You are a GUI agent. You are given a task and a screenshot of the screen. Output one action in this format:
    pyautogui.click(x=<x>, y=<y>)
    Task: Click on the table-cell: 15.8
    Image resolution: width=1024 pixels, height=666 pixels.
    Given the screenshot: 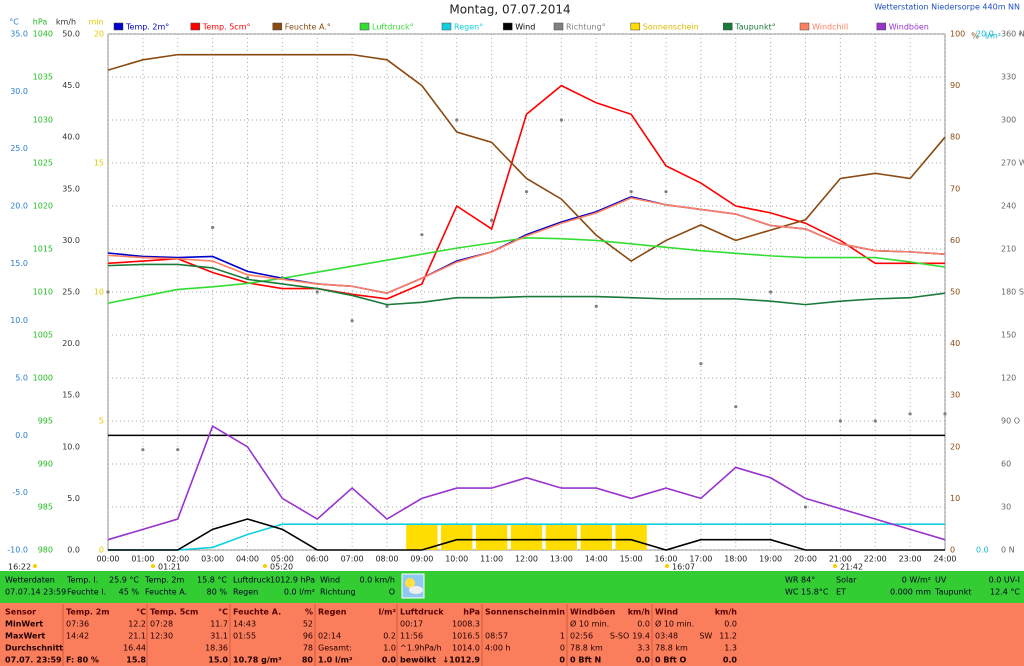 What is the action you would take?
    pyautogui.click(x=136, y=660)
    